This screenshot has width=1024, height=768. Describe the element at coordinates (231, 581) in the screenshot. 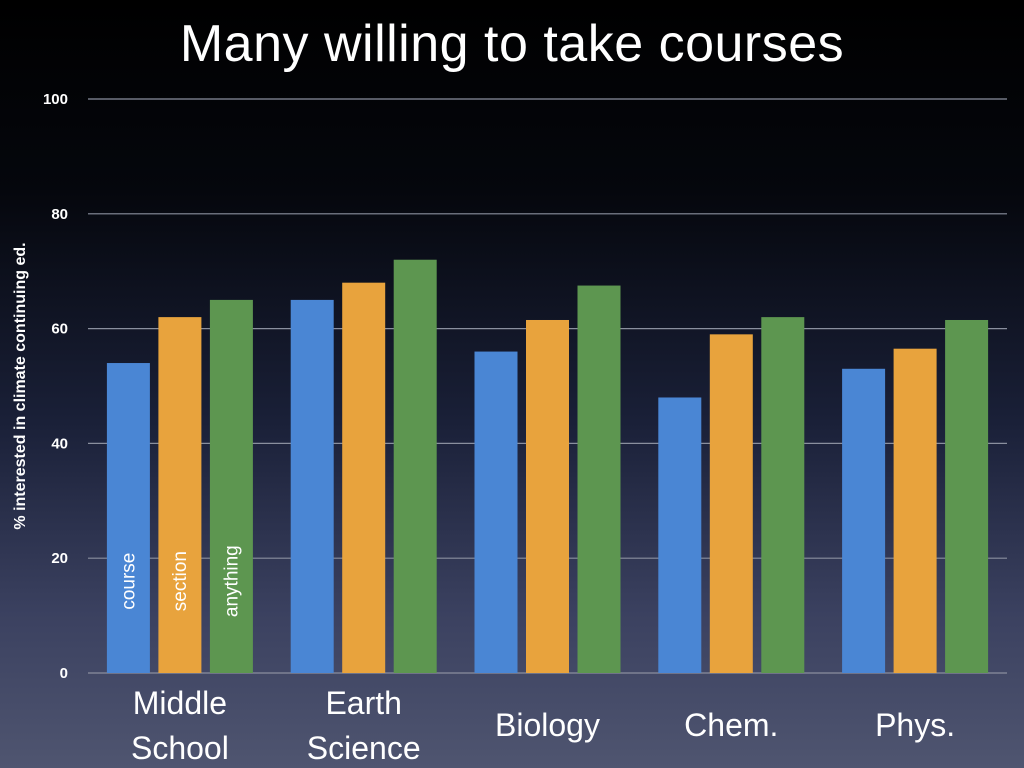

I see `series-label: anything` at that location.